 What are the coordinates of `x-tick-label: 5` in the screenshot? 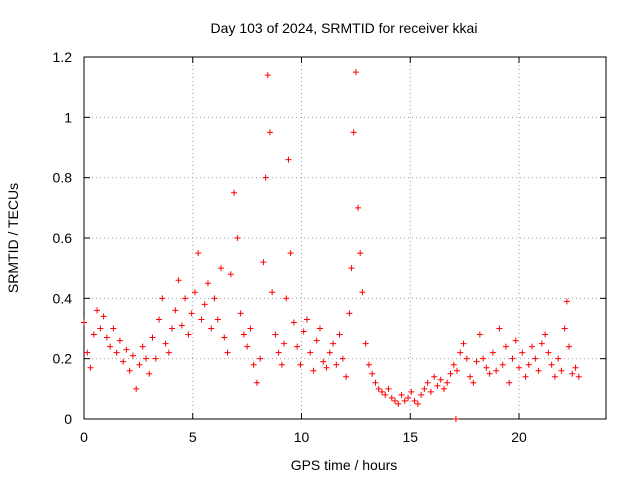 It's located at (193, 437).